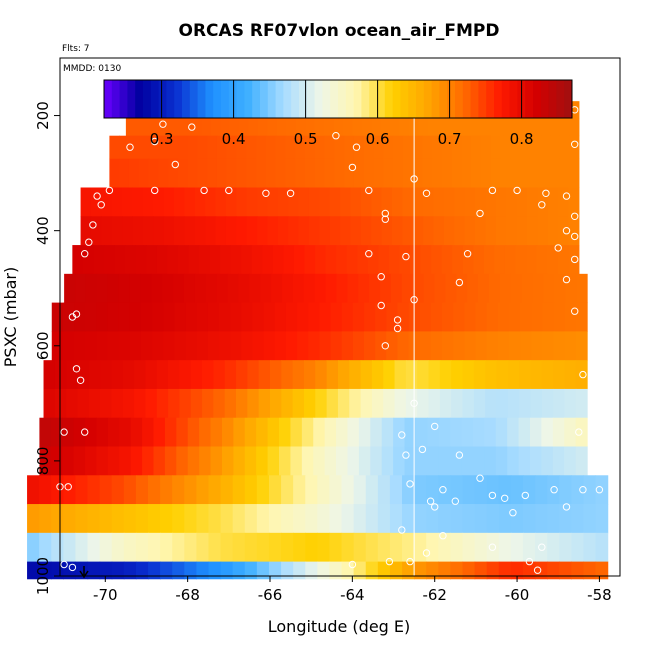  I want to click on arrow-marker-icon, so click(84, 572).